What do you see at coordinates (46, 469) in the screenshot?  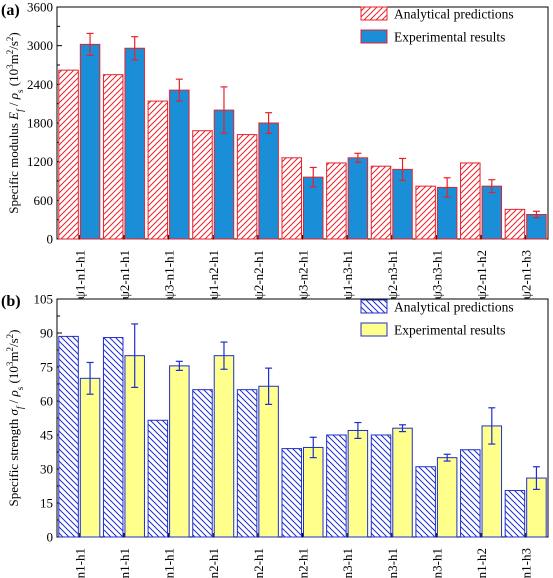 I see `y-tick-label: 30` at bounding box center [46, 469].